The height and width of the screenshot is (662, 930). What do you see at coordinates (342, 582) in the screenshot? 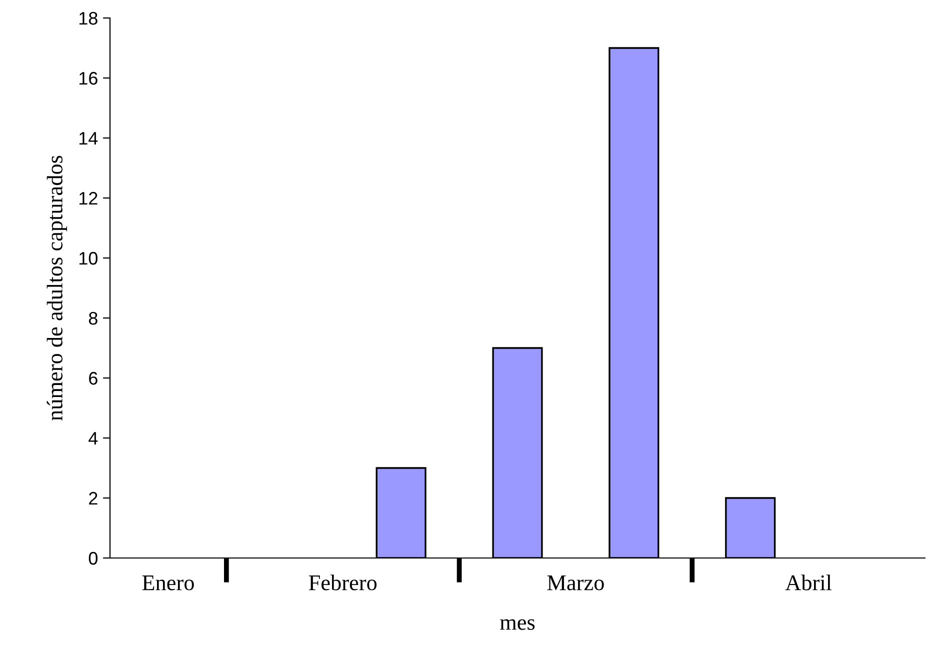
I see `x-tick-label: Febrero` at bounding box center [342, 582].